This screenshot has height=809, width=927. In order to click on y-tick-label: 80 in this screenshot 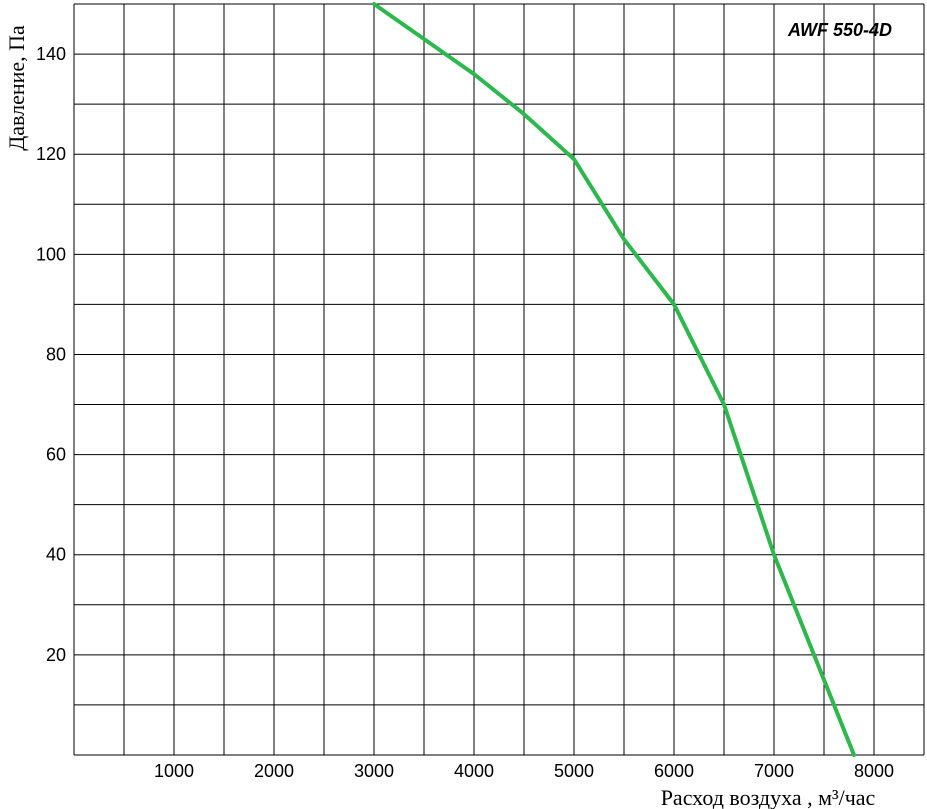, I will do `click(56, 354)`.